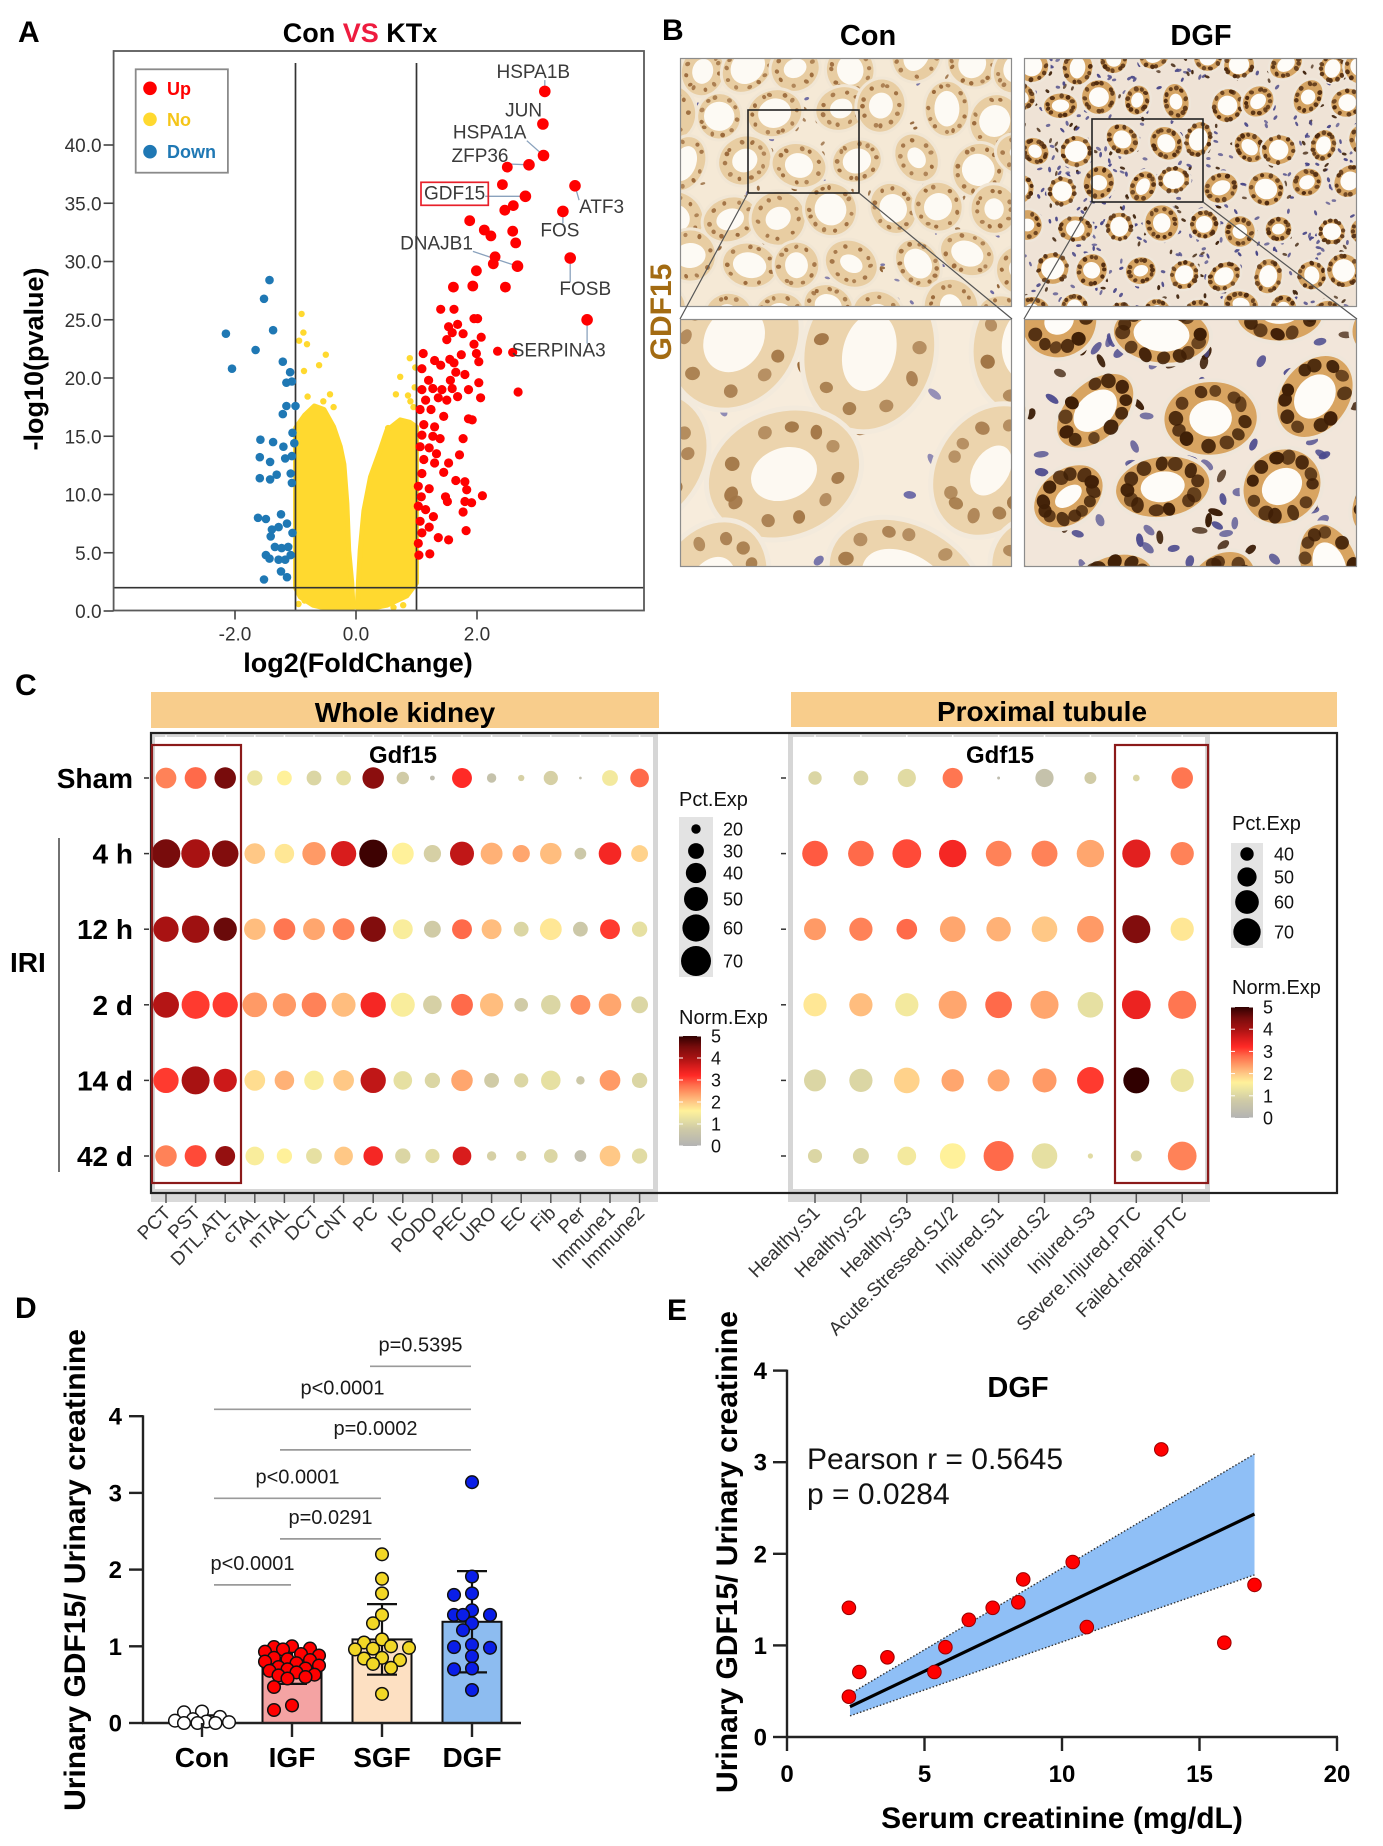 Image resolution: width=1383 pixels, height=1846 pixels. I want to click on dot-immune1-14-d, so click(610, 1080).